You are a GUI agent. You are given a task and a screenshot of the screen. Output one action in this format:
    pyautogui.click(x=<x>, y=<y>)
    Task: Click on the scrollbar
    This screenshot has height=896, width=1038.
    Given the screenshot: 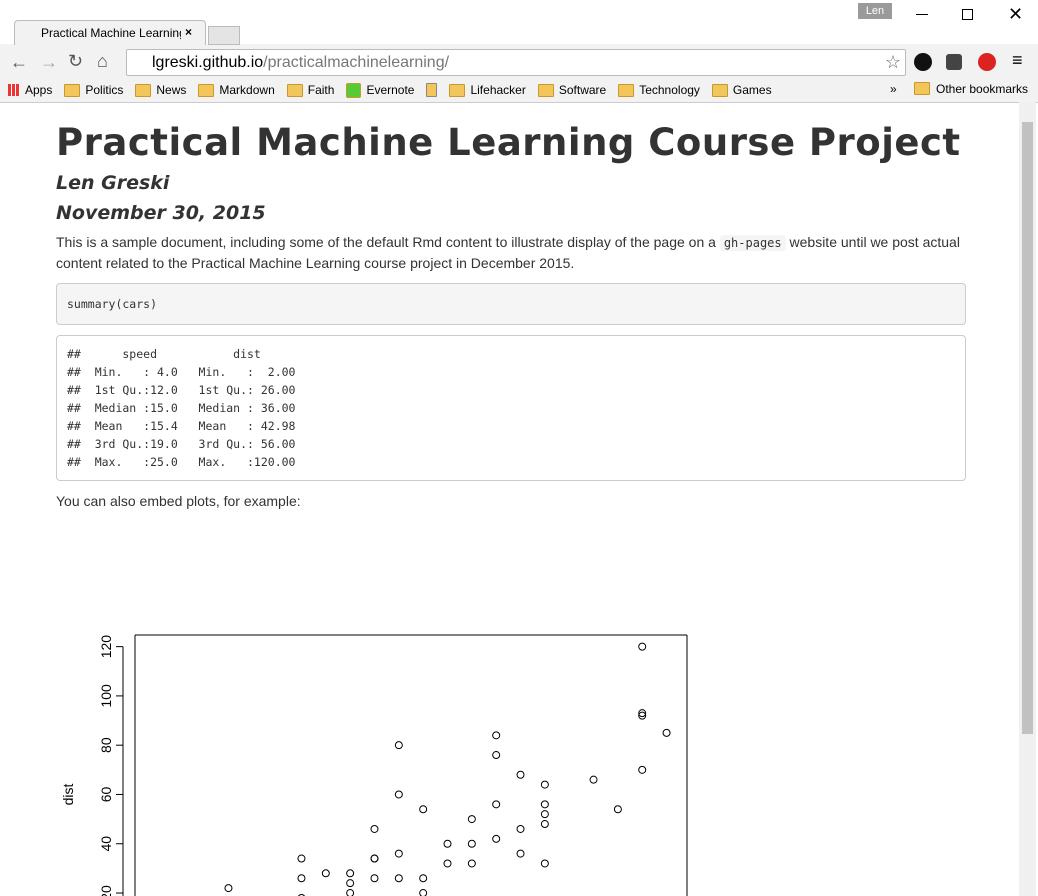 What is the action you would take?
    pyautogui.click(x=1027, y=499)
    